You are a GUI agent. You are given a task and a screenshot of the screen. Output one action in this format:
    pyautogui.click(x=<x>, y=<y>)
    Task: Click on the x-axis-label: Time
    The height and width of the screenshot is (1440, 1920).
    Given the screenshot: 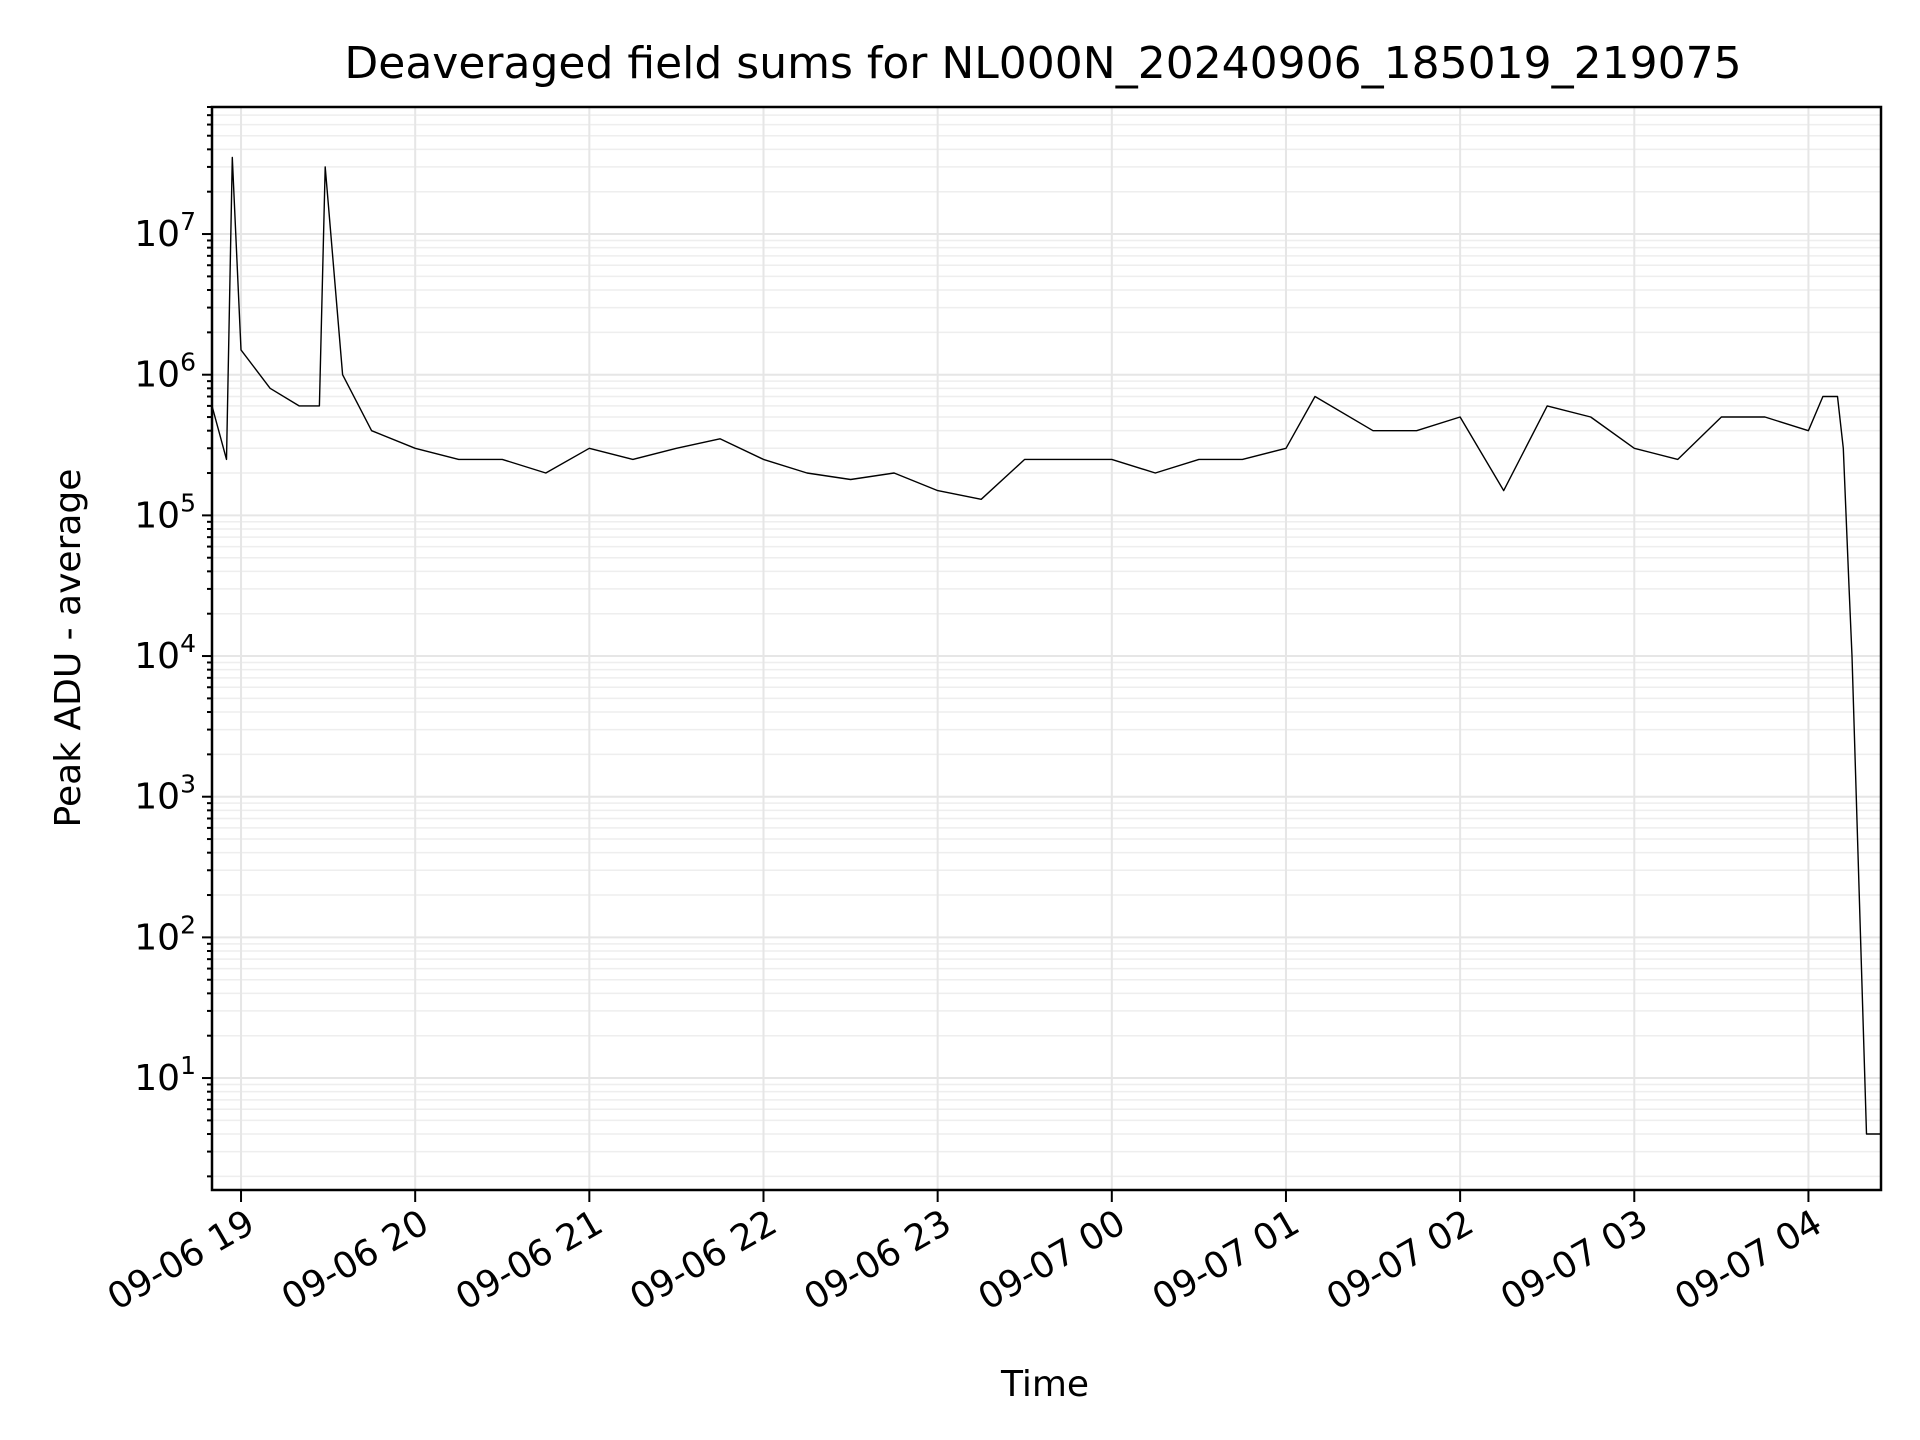 What is the action you would take?
    pyautogui.click(x=1044, y=1384)
    